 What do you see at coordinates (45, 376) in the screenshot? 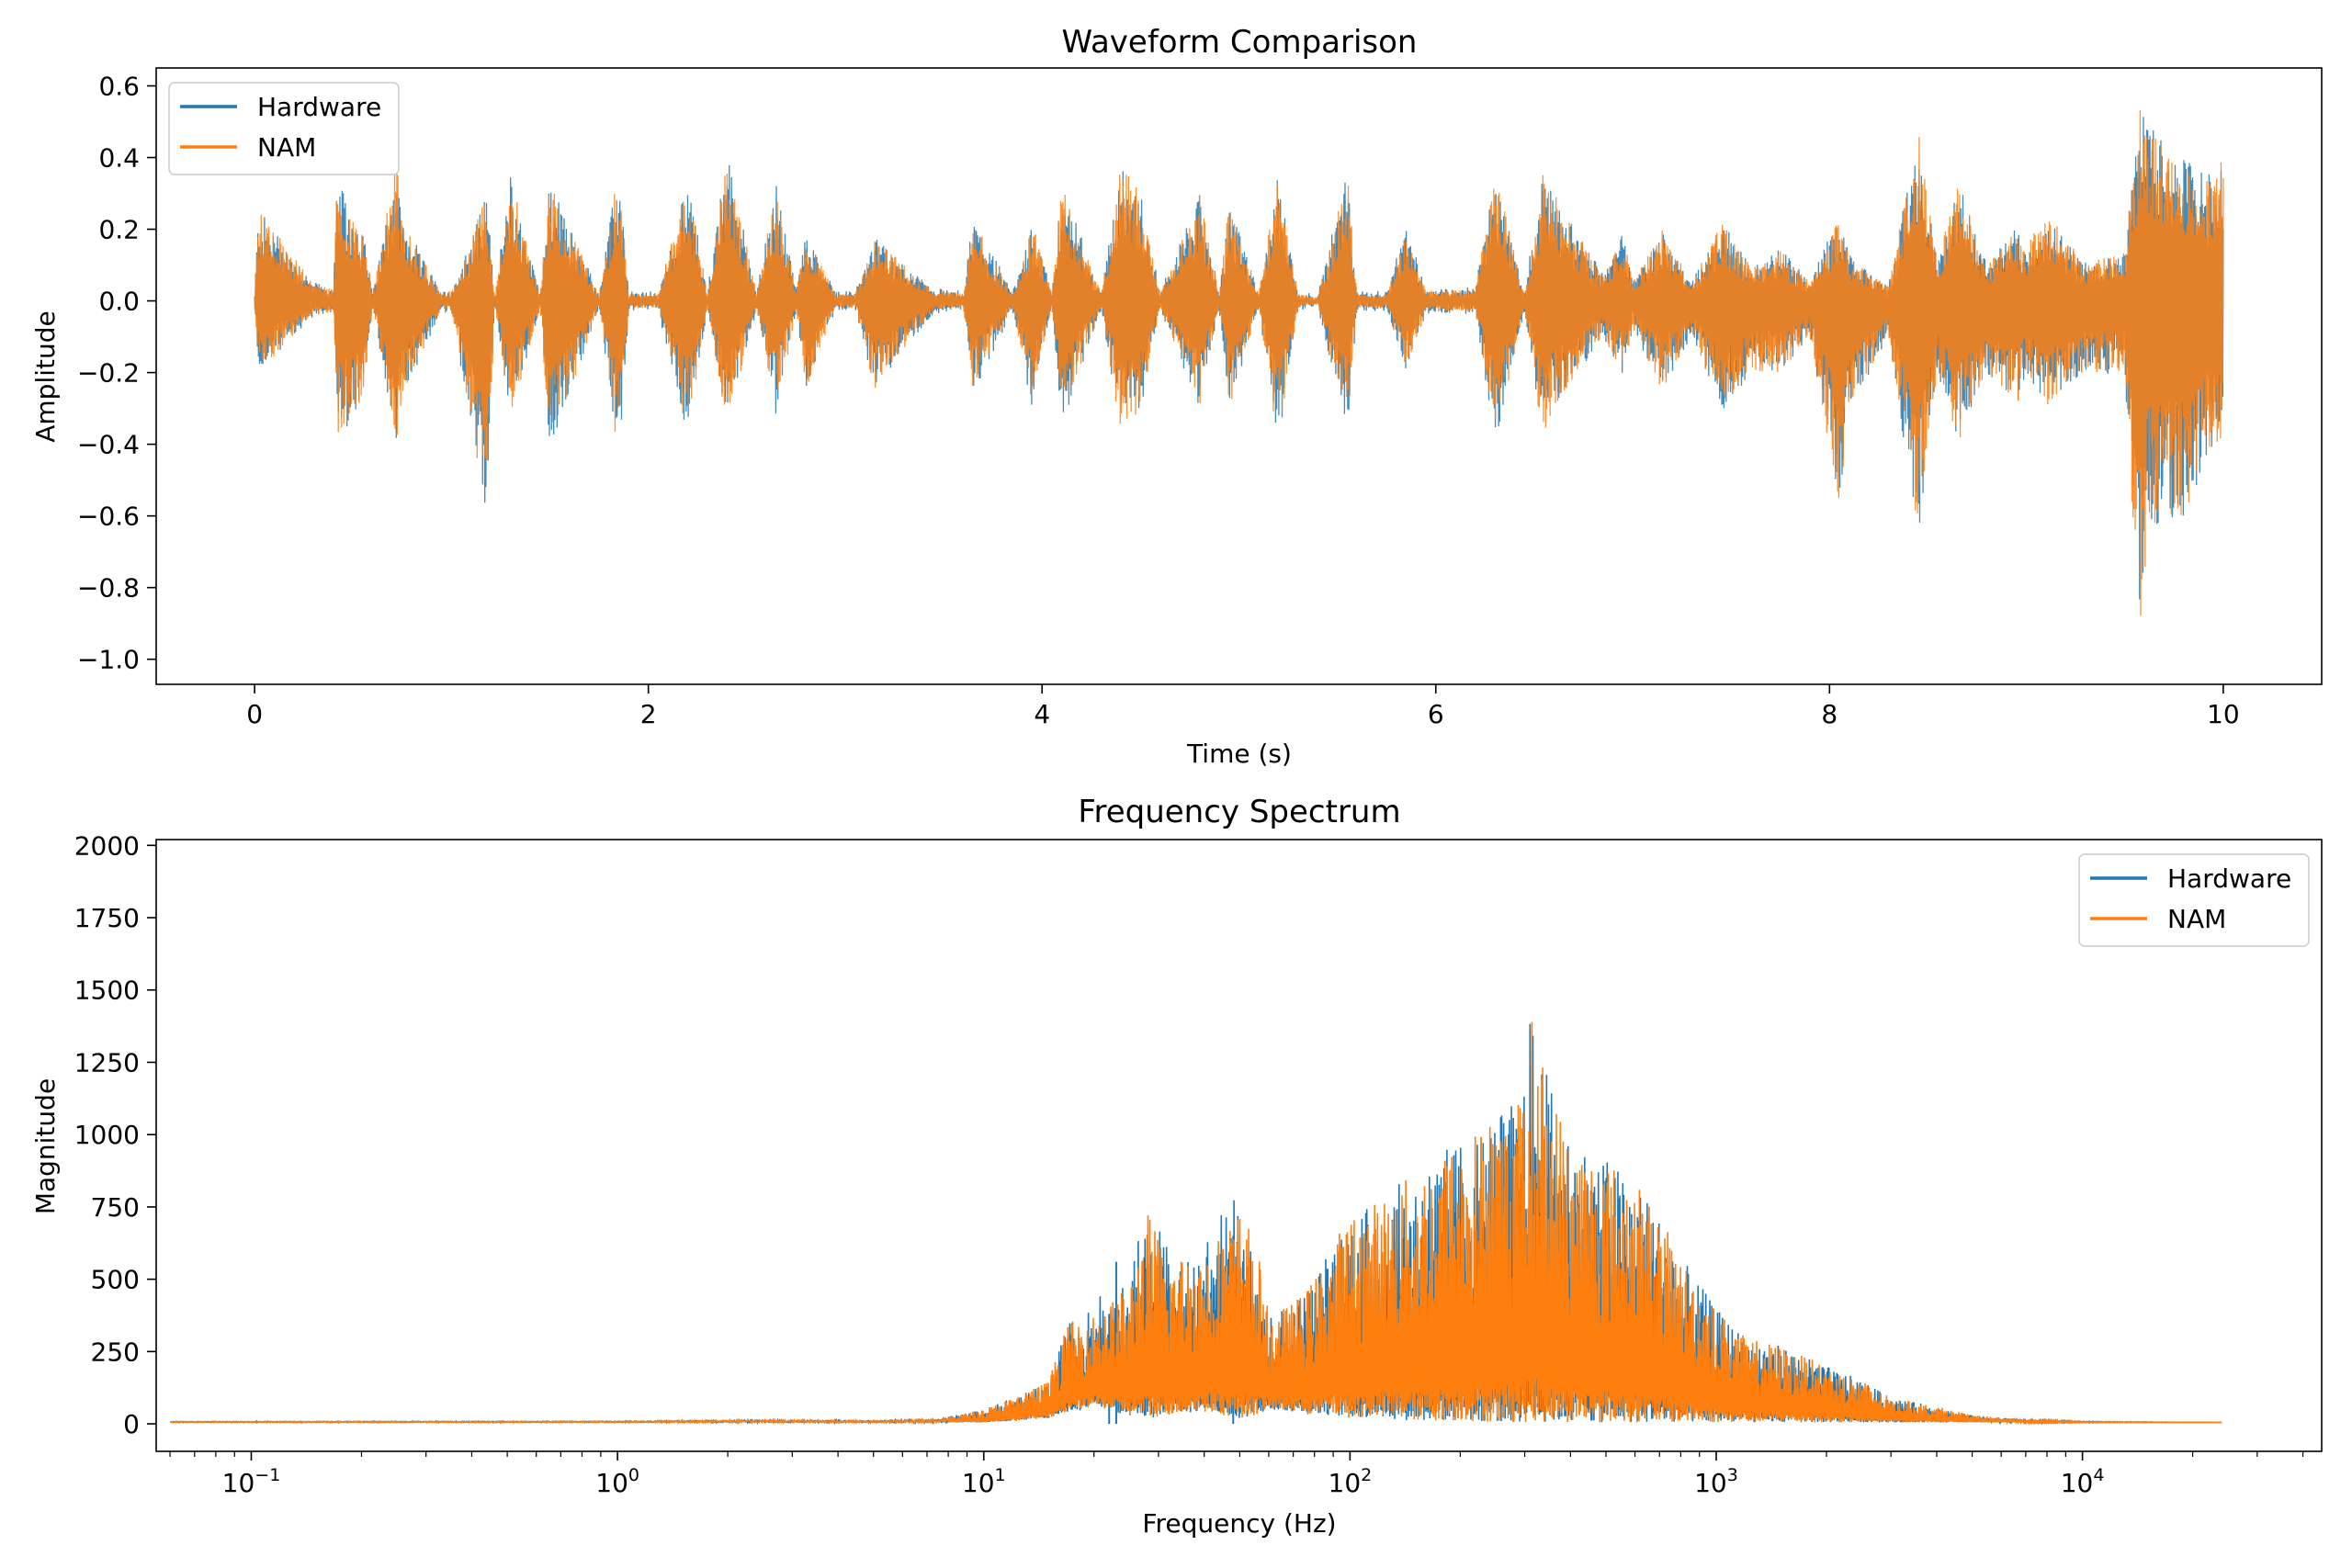
I see `y-axis-label: Amplitude` at bounding box center [45, 376].